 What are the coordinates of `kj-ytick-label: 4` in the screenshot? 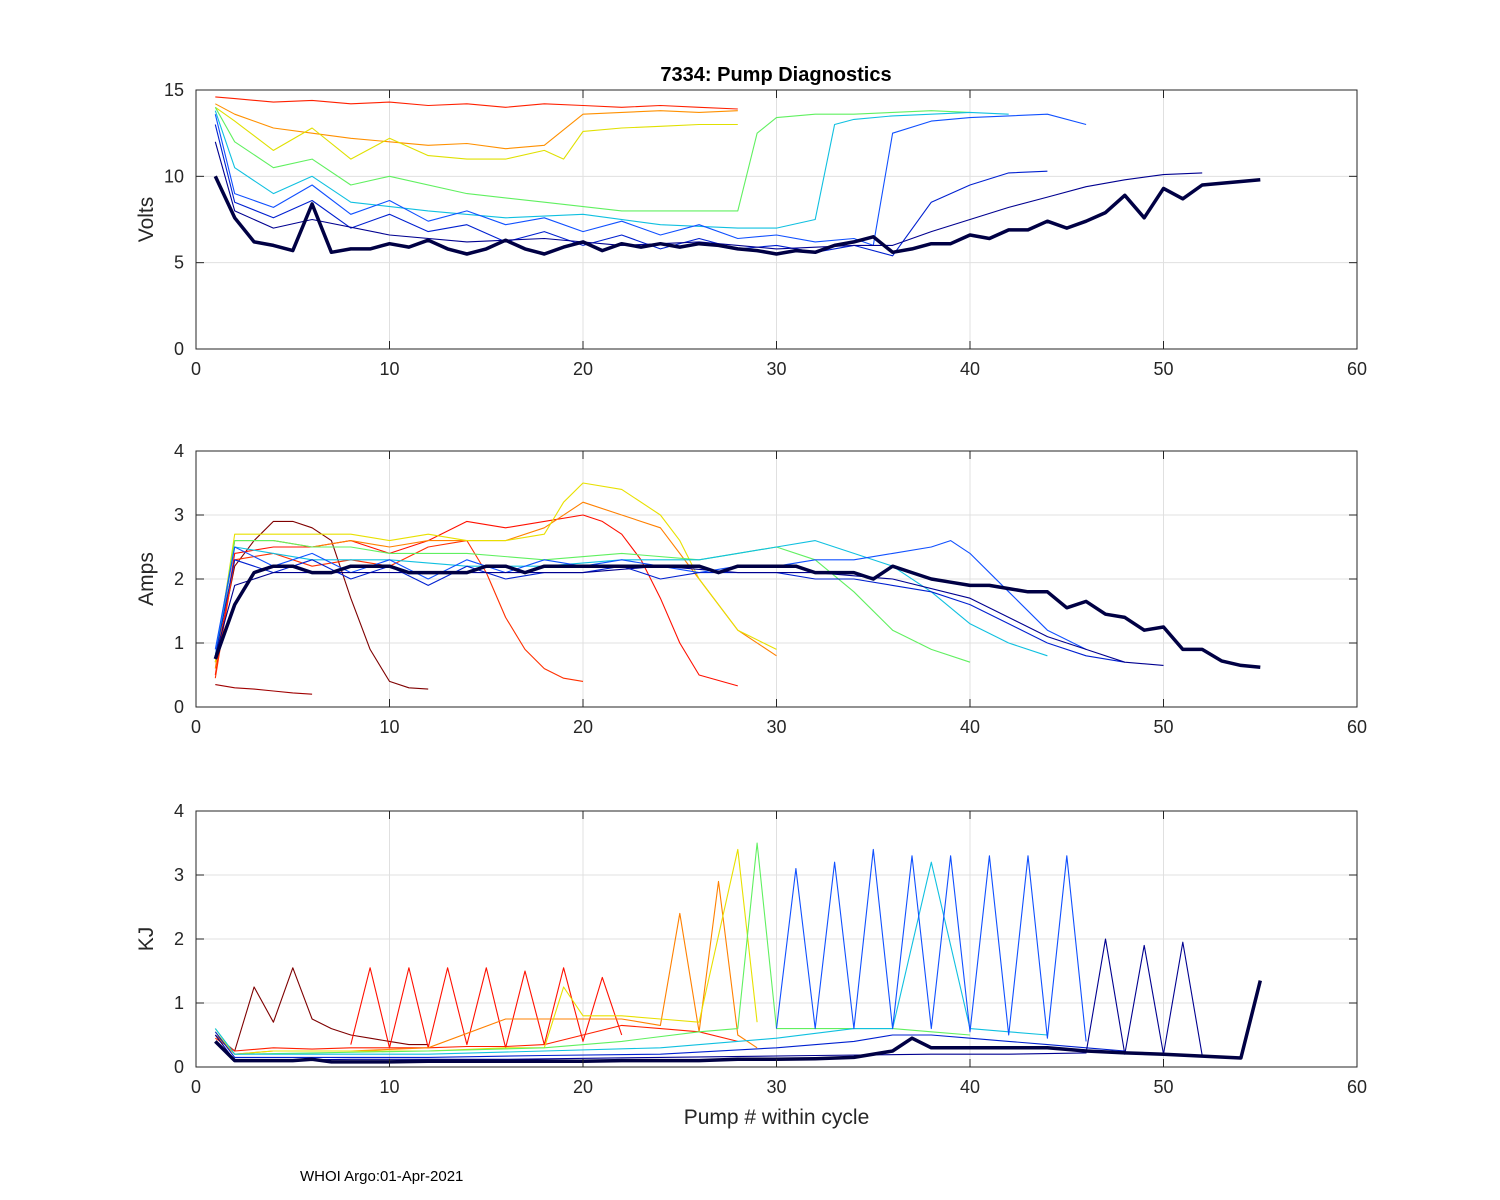 It's located at (179, 811).